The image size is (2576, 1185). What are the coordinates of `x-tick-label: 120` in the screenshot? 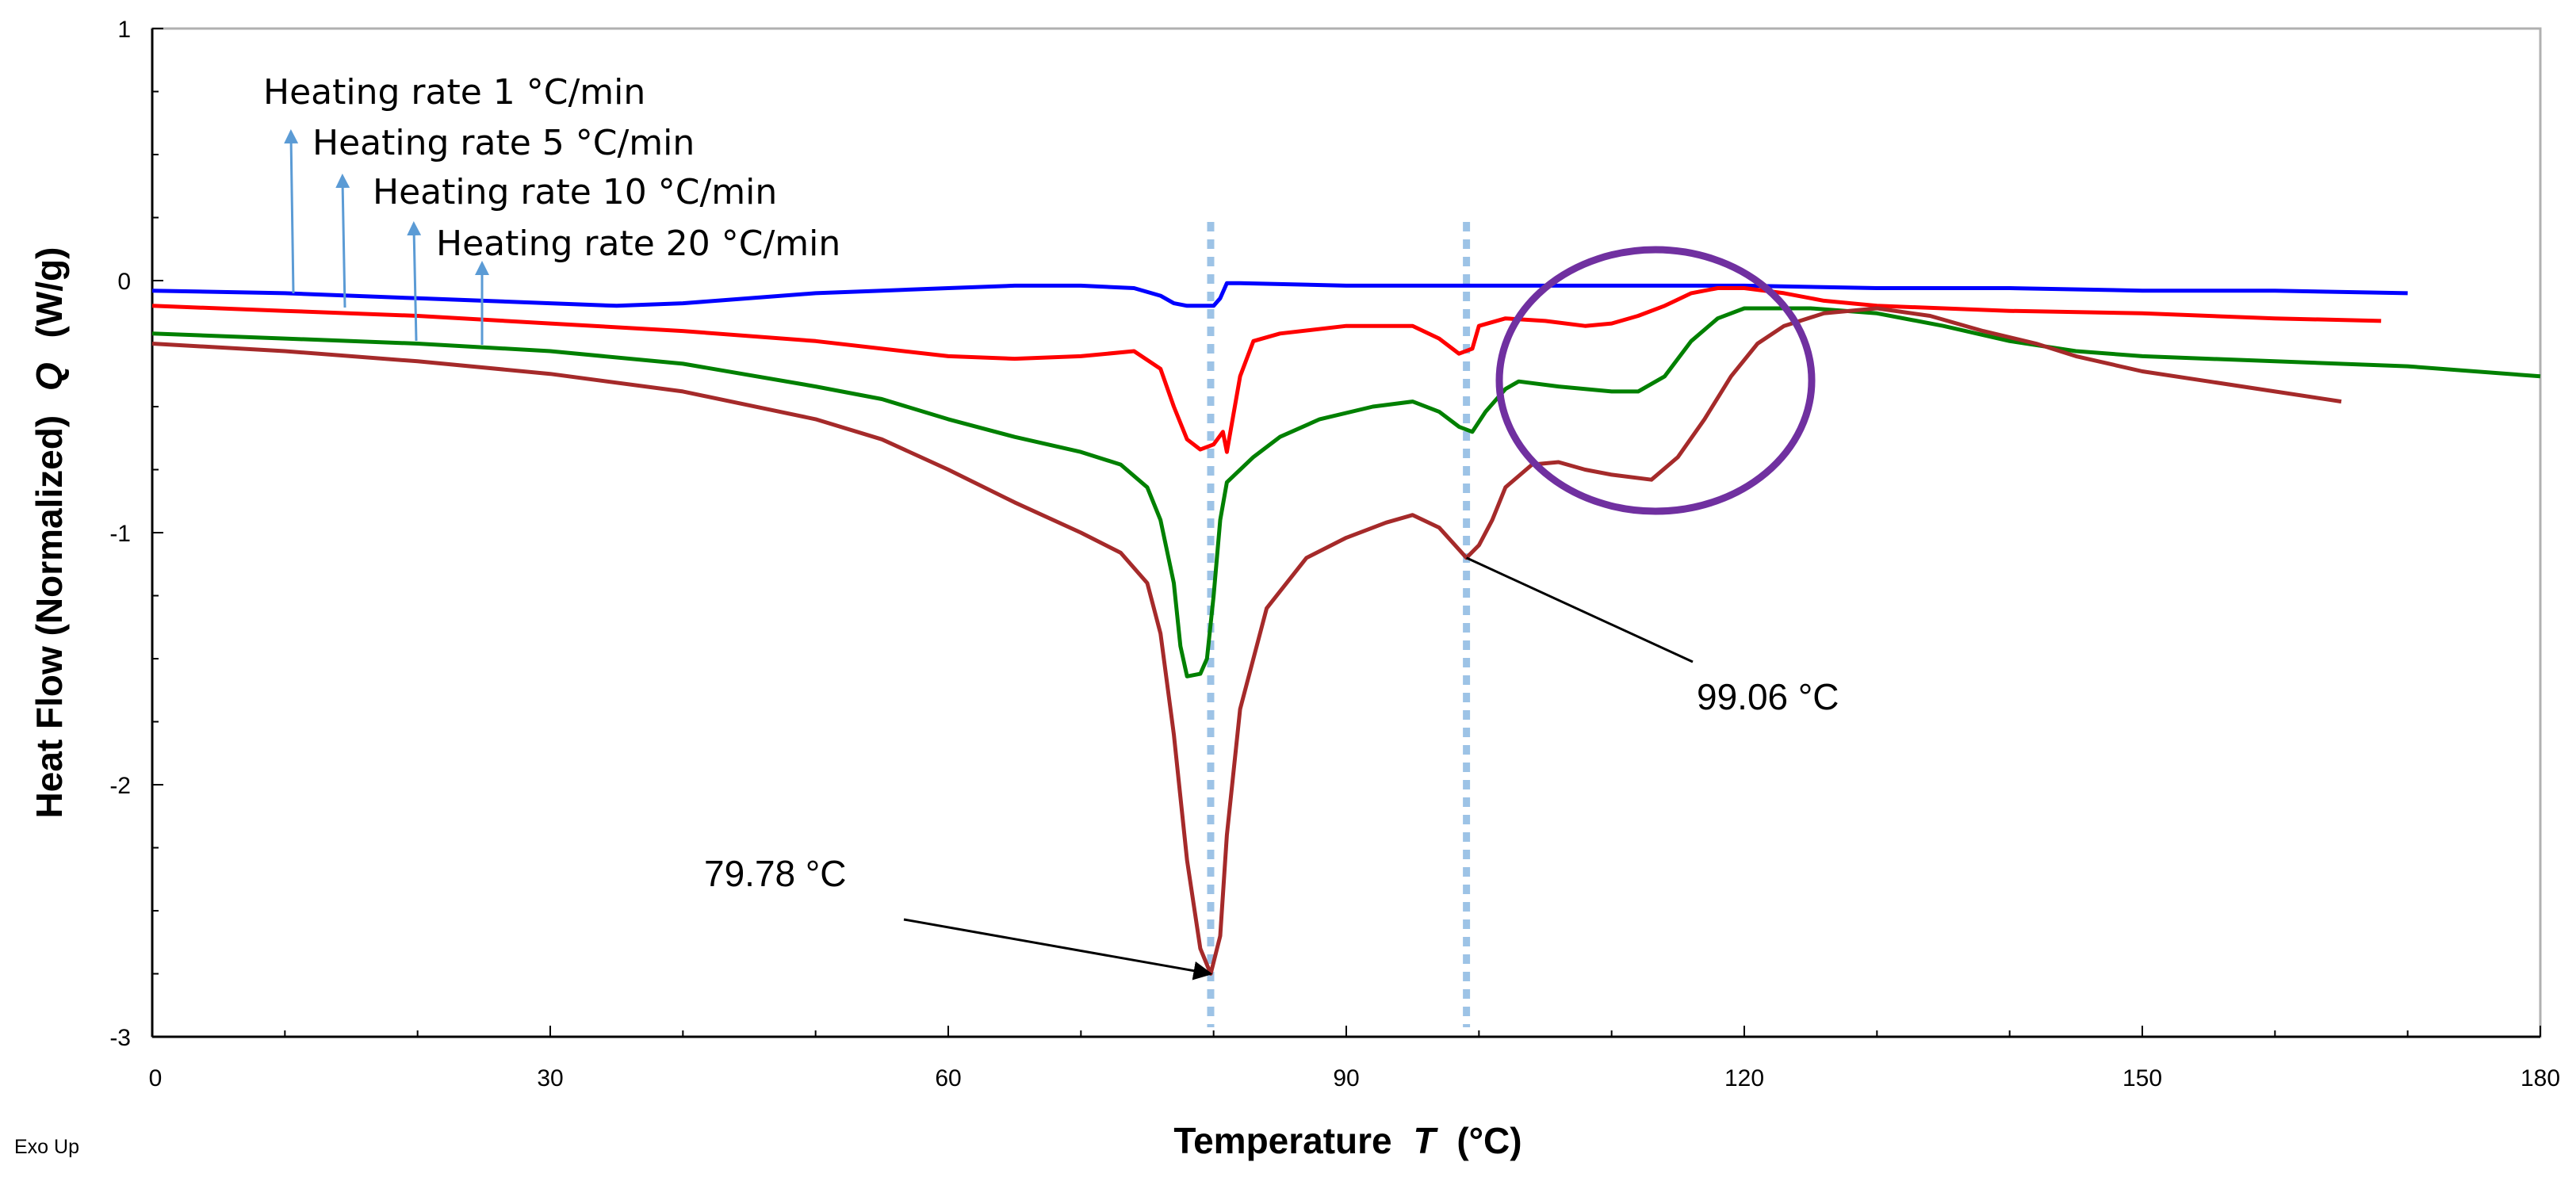 It's located at (1744, 1078).